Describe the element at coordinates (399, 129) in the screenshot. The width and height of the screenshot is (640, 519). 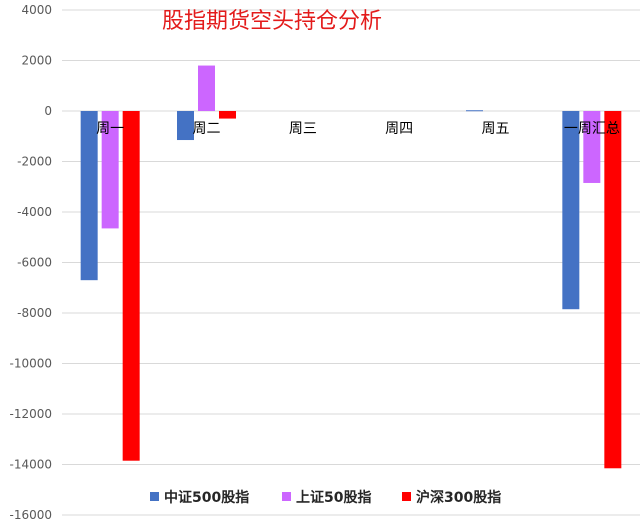
I see `category-label: 周四` at that location.